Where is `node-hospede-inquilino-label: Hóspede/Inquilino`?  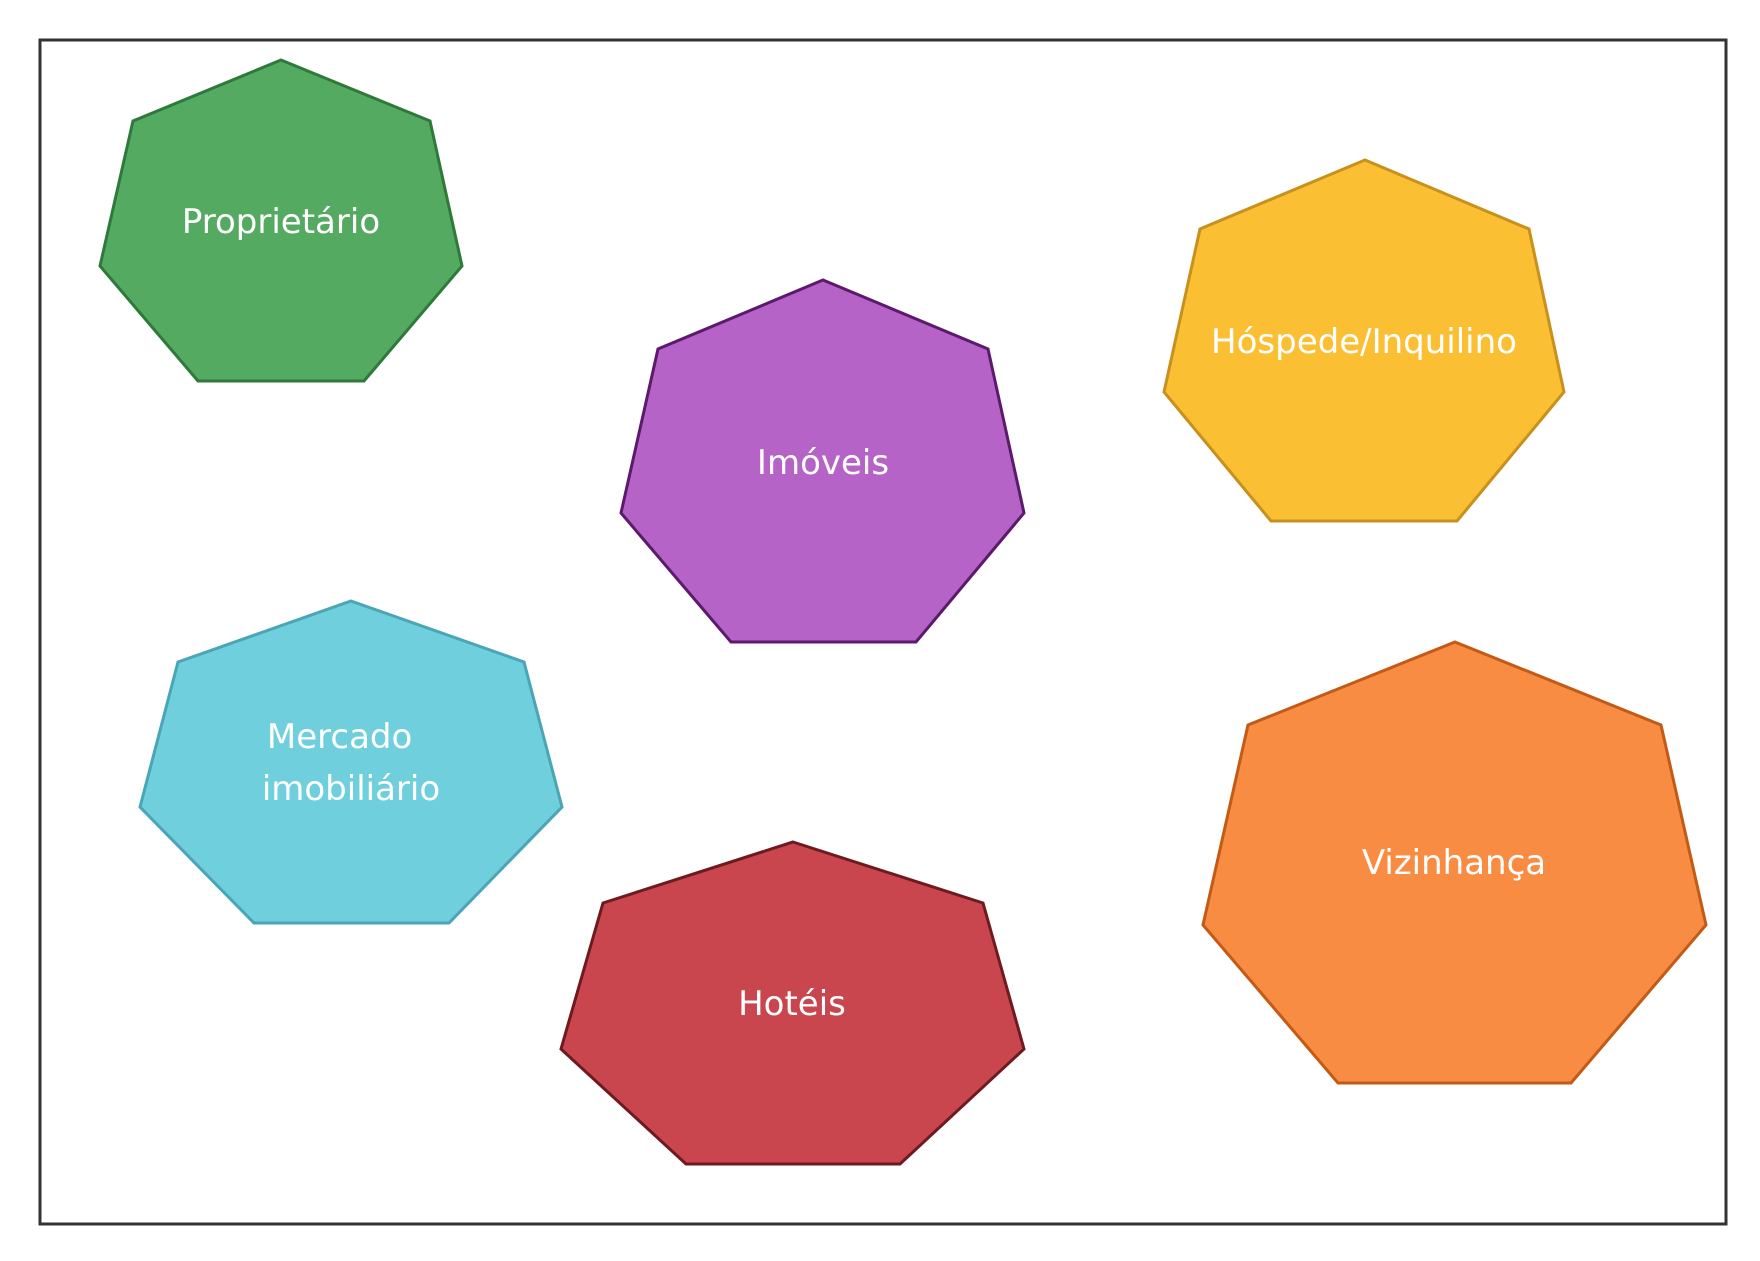 node-hospede-inquilino-label: Hóspede/Inquilino is located at coordinates (1364, 342).